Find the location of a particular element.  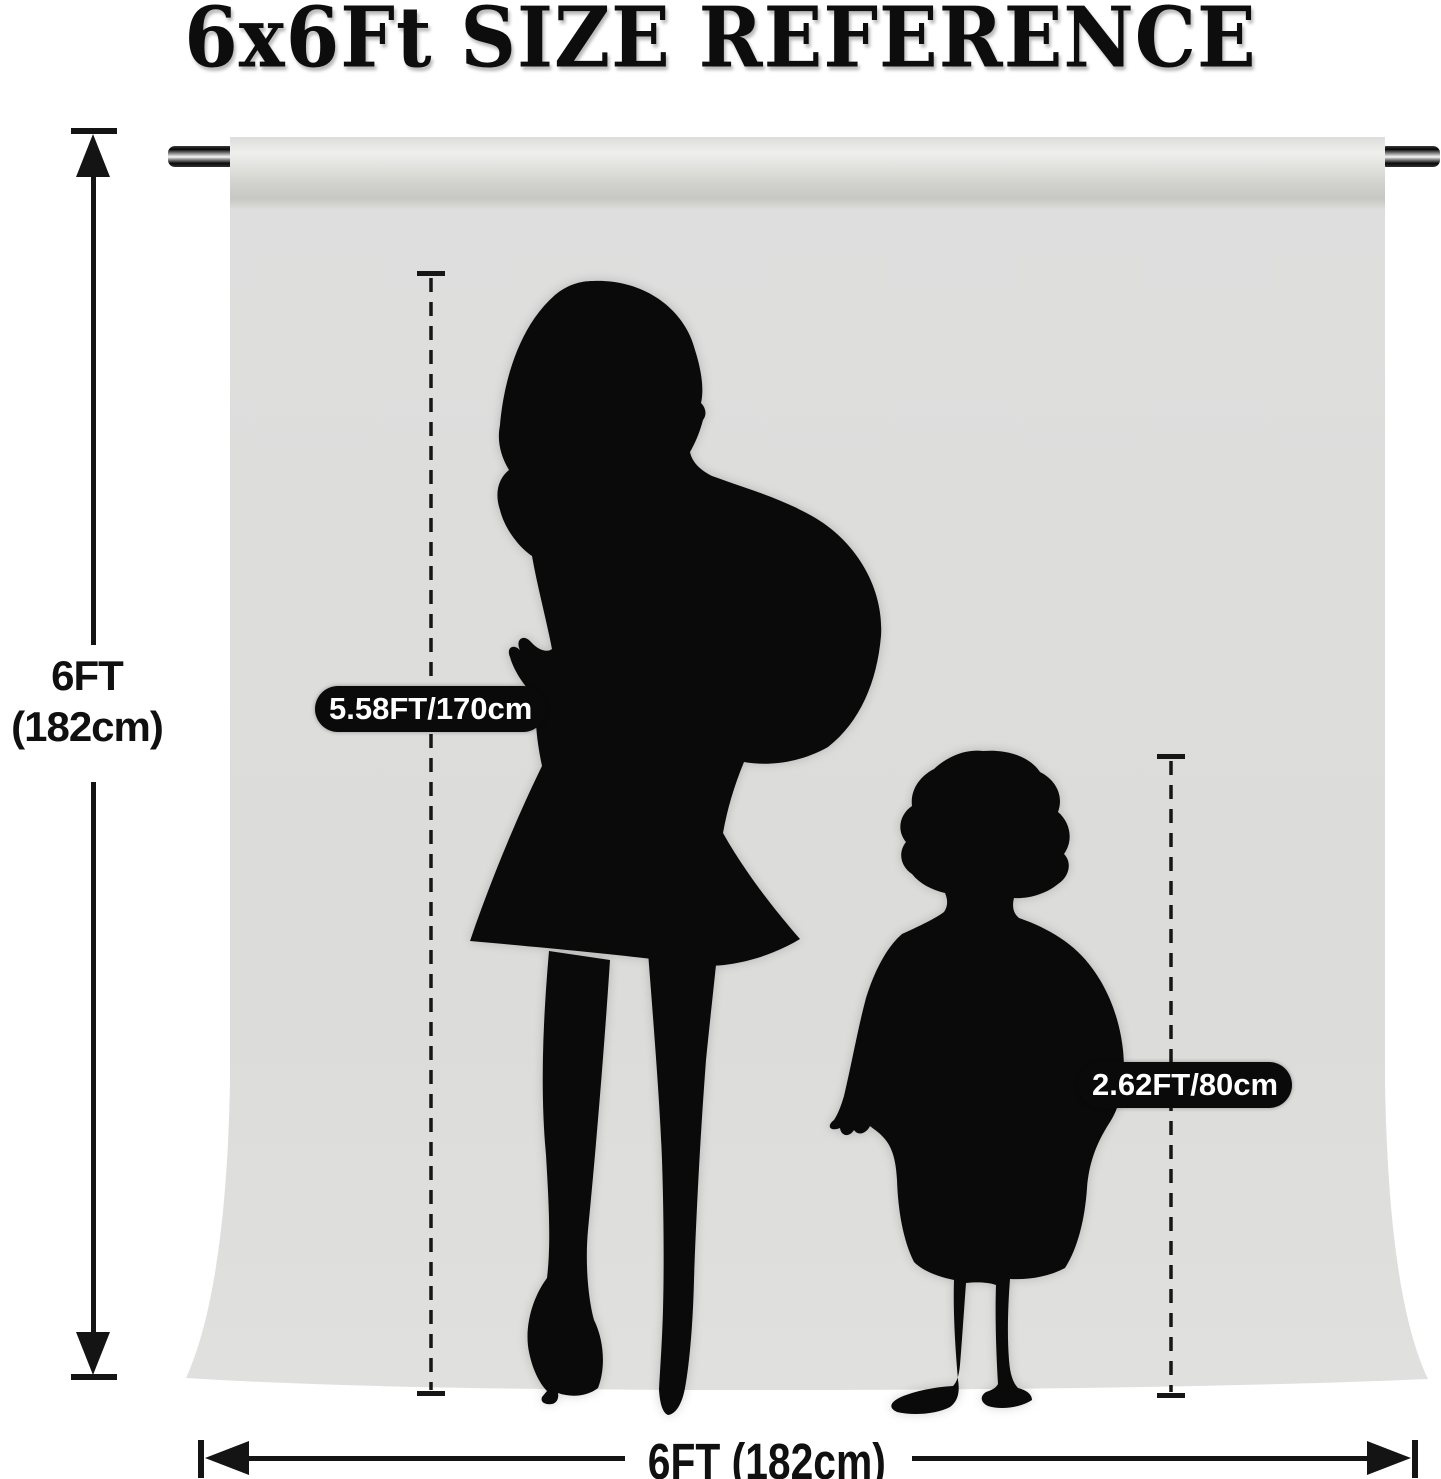

width-arrow-right-cap is located at coordinates (1415, 1459).